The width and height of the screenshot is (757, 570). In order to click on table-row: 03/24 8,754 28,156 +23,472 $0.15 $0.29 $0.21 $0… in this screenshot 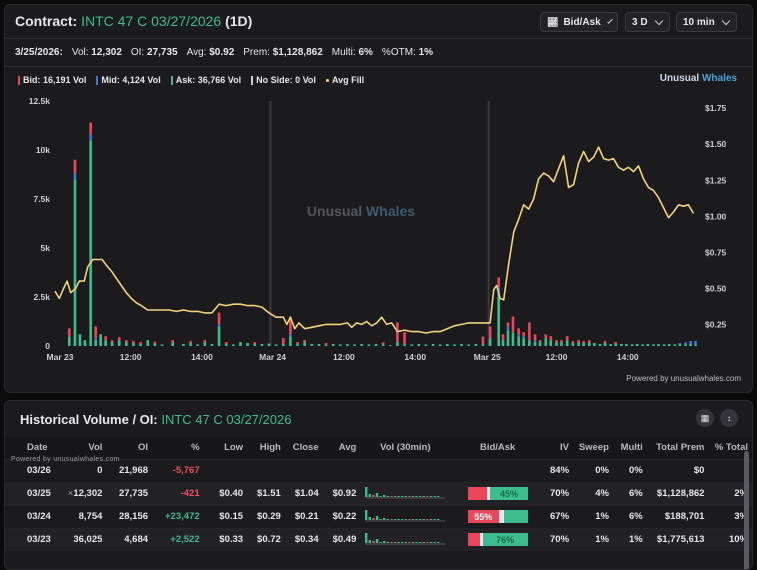, I will do `click(378, 516)`.